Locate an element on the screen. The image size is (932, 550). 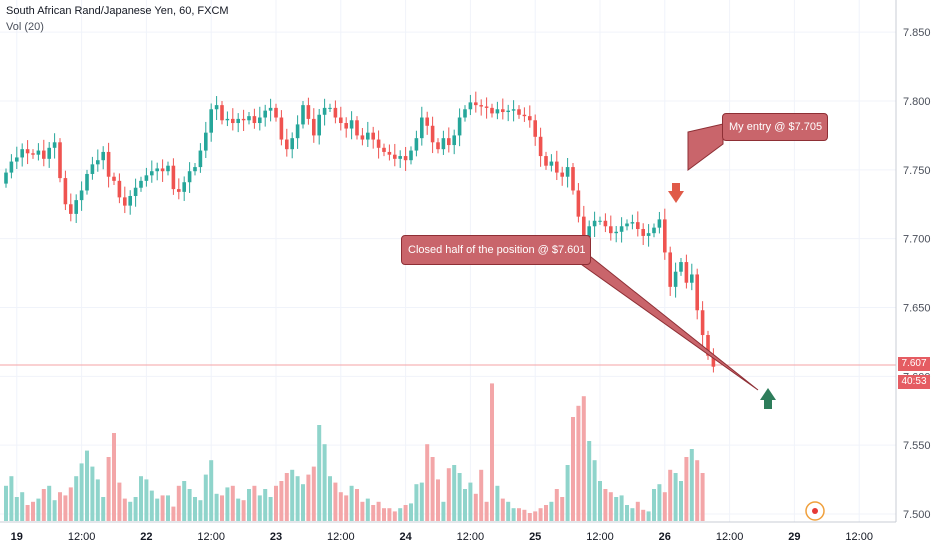
time-tick-label: 23 is located at coordinates (276, 537).